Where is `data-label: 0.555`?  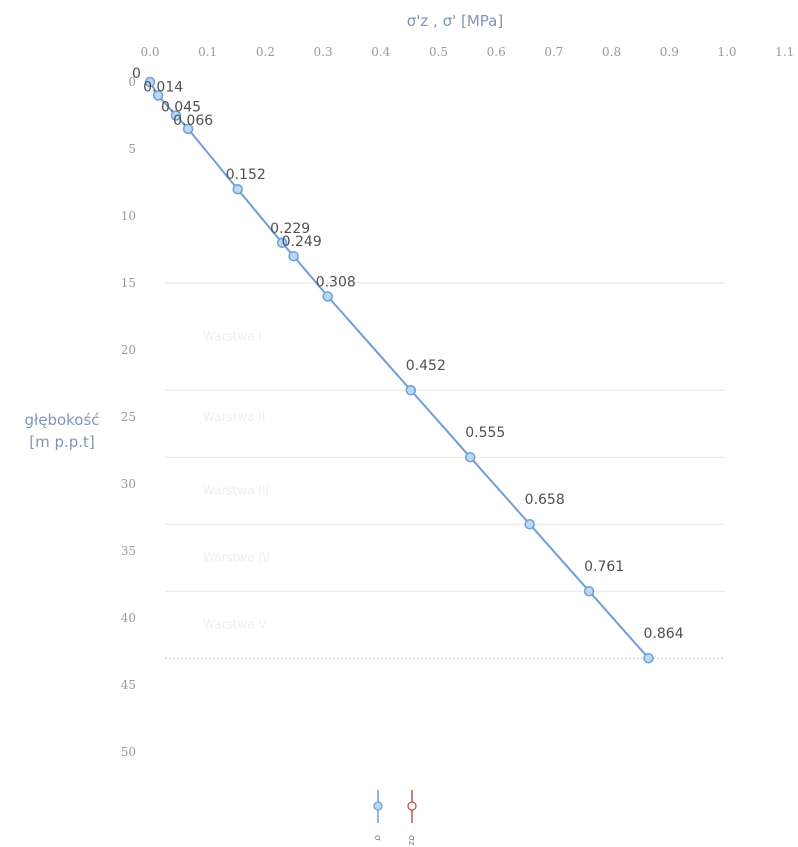 data-label: 0.555 is located at coordinates (485, 433).